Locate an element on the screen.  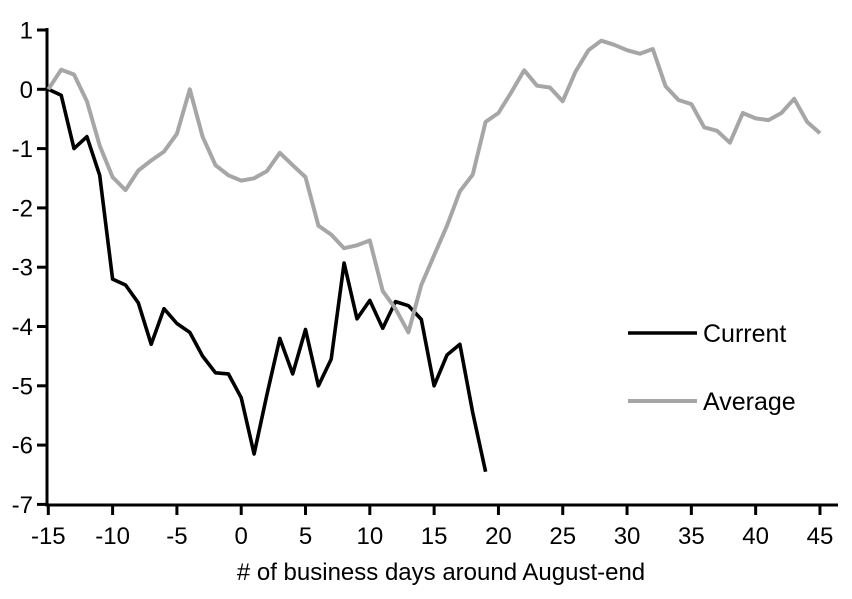
x-tick-label: 0 is located at coordinates (241, 536).